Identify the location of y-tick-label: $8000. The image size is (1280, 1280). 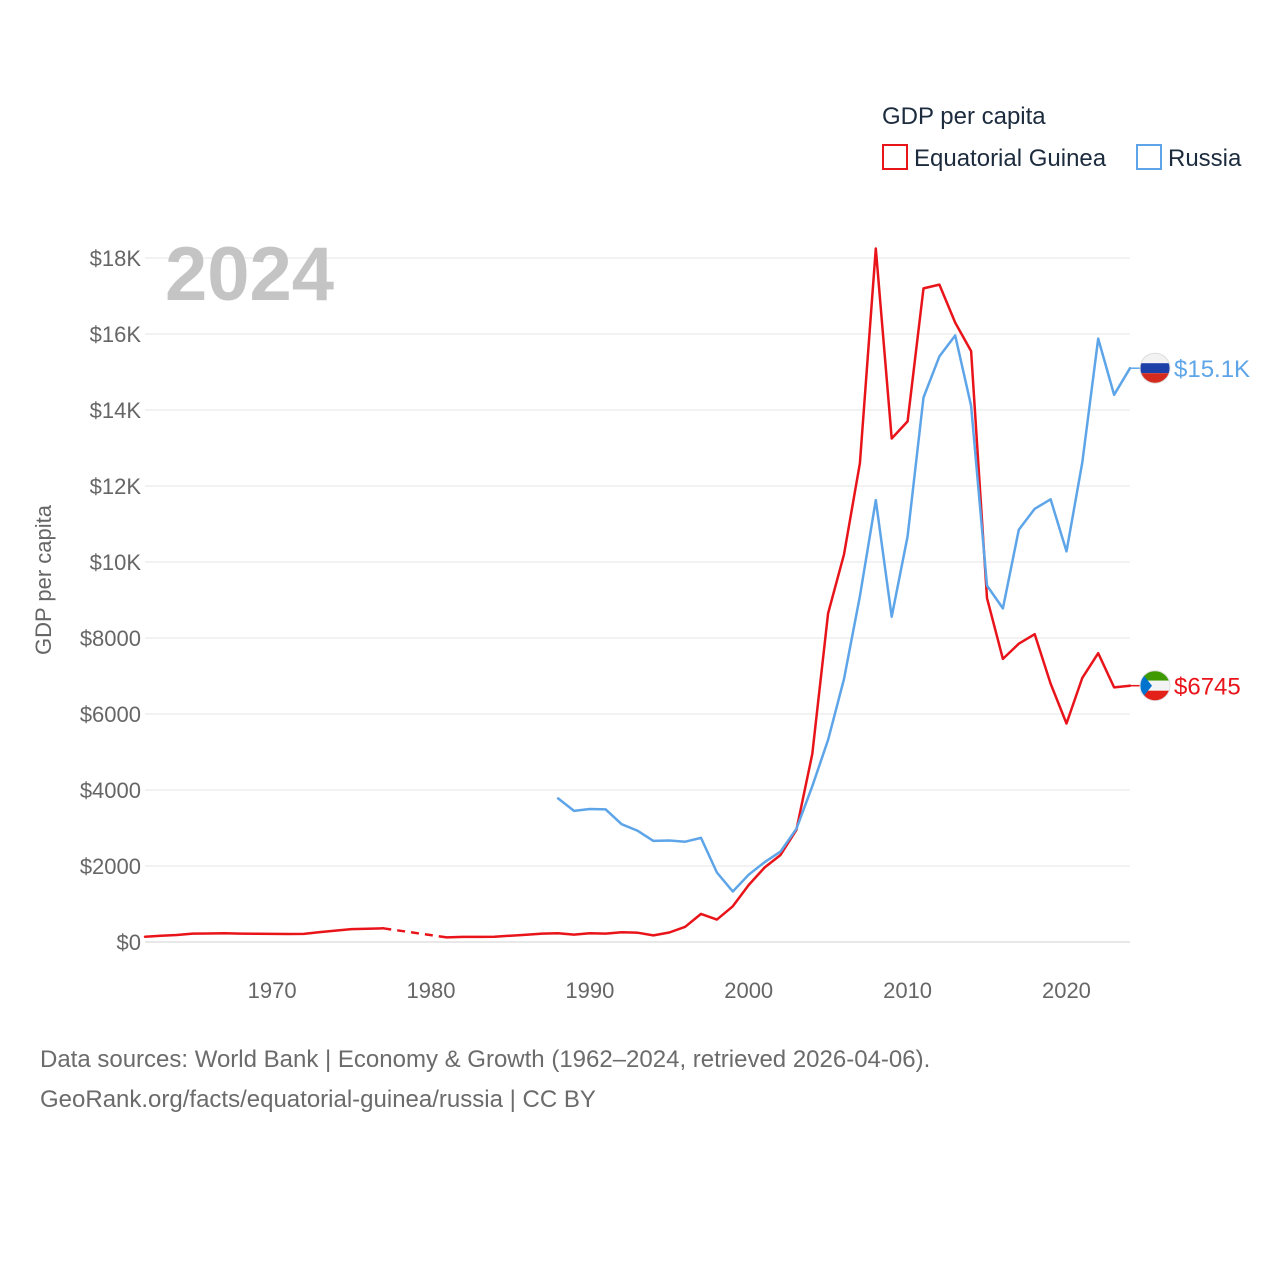
(110, 638).